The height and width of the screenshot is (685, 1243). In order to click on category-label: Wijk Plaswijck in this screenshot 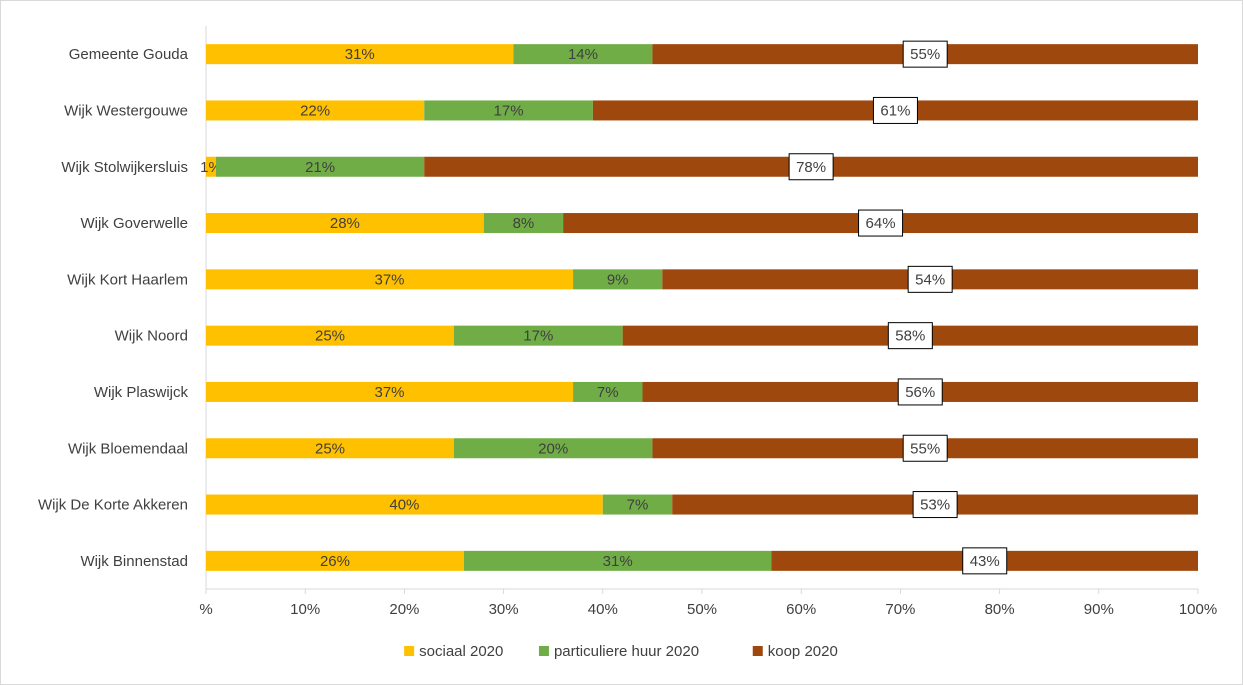, I will do `click(141, 392)`.